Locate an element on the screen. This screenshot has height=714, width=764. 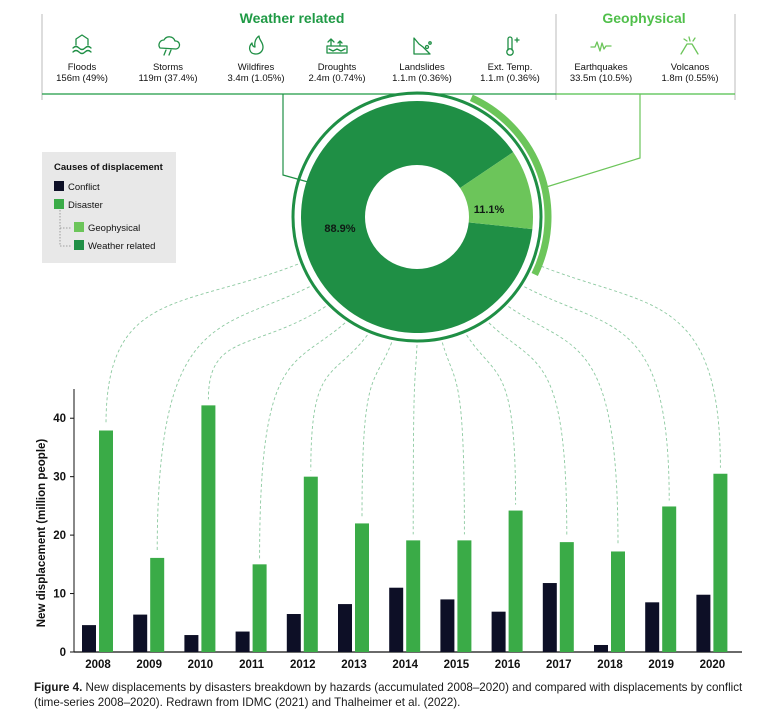
bar-conflict-2016 is located at coordinates (498, 631).